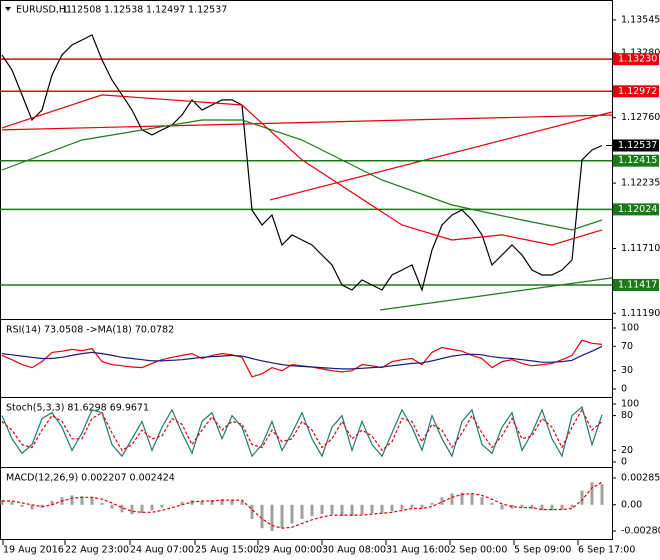  What do you see at coordinates (354, 550) in the screenshot?
I see `x-tick-label: 30 Aug 08:00` at bounding box center [354, 550].